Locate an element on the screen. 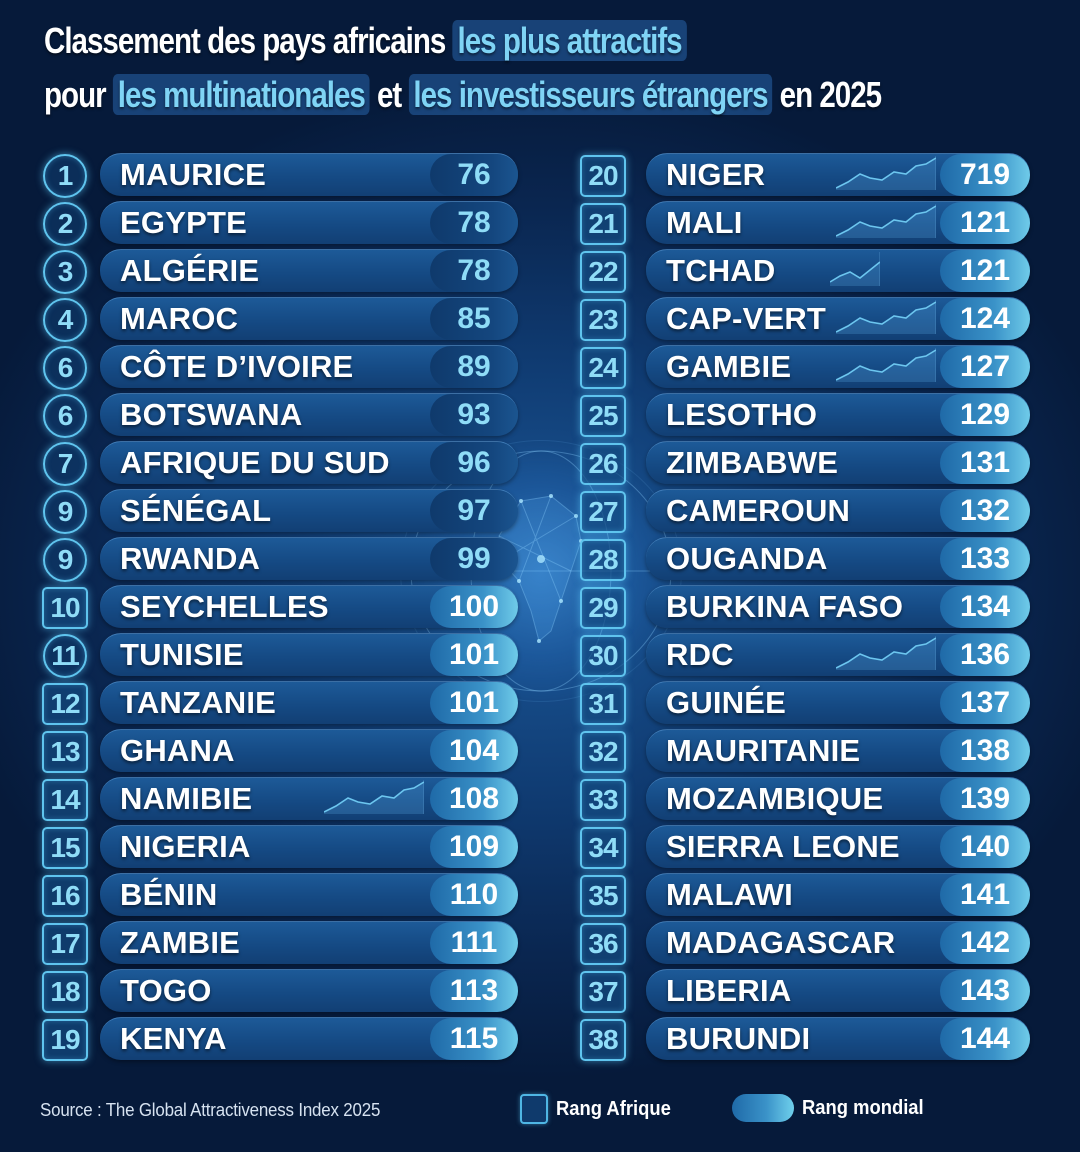 The width and height of the screenshot is (1080, 1152). world-rank-pill: 100 is located at coordinates (474, 607).